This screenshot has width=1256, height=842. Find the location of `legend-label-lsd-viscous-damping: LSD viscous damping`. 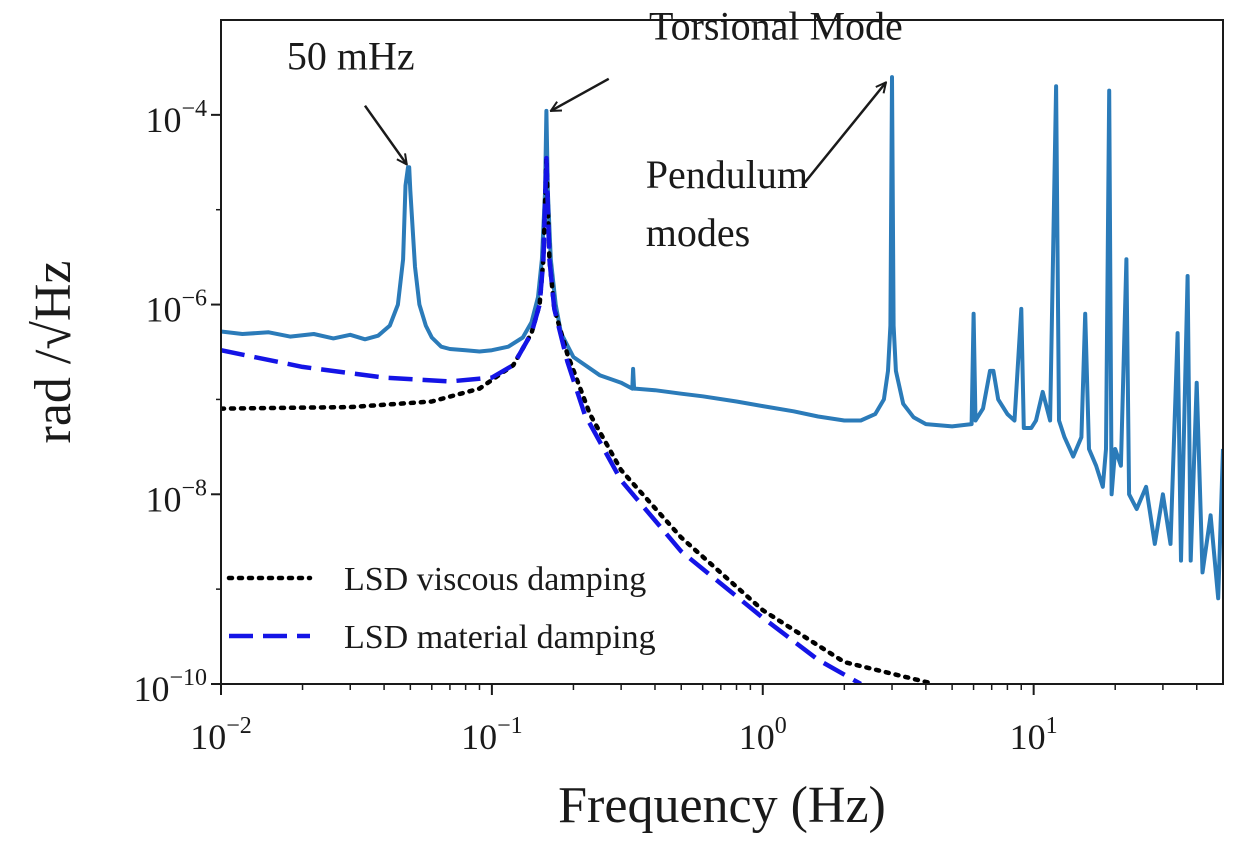

legend-label-lsd-viscous-damping: LSD viscous damping is located at coordinates (495, 579).